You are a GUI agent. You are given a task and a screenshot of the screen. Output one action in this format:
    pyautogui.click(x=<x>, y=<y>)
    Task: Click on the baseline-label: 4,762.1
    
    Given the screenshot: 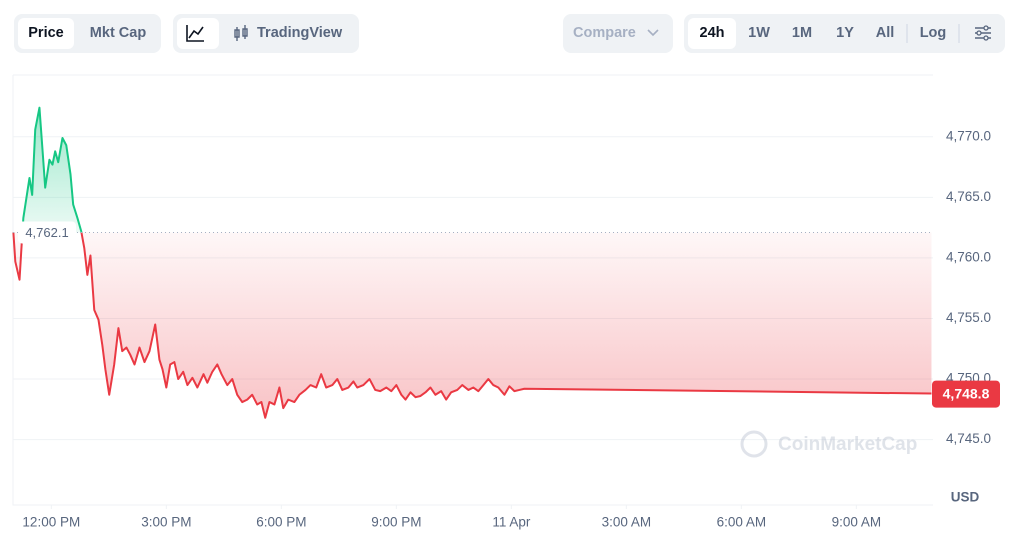 What is the action you would take?
    pyautogui.click(x=46, y=232)
    